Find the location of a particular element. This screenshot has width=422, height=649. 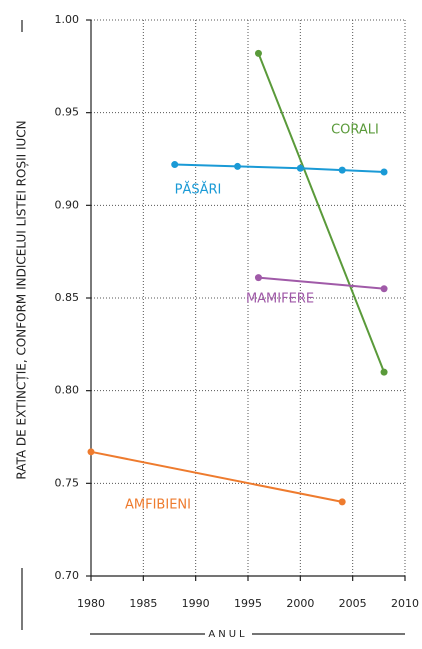

y-tick-label: 0.75 is located at coordinates (67, 482).